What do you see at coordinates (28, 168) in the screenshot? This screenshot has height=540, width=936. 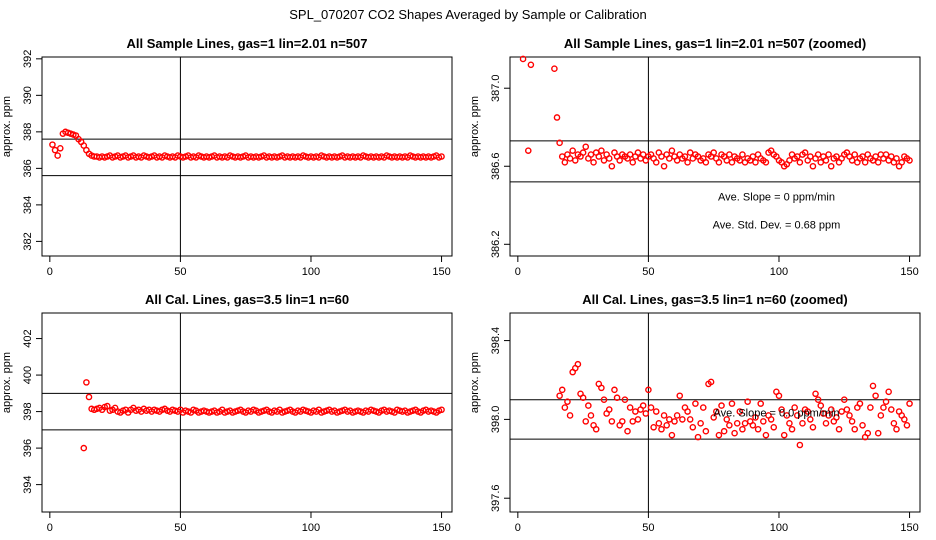 I see `y-tick-label: 386` at bounding box center [28, 168].